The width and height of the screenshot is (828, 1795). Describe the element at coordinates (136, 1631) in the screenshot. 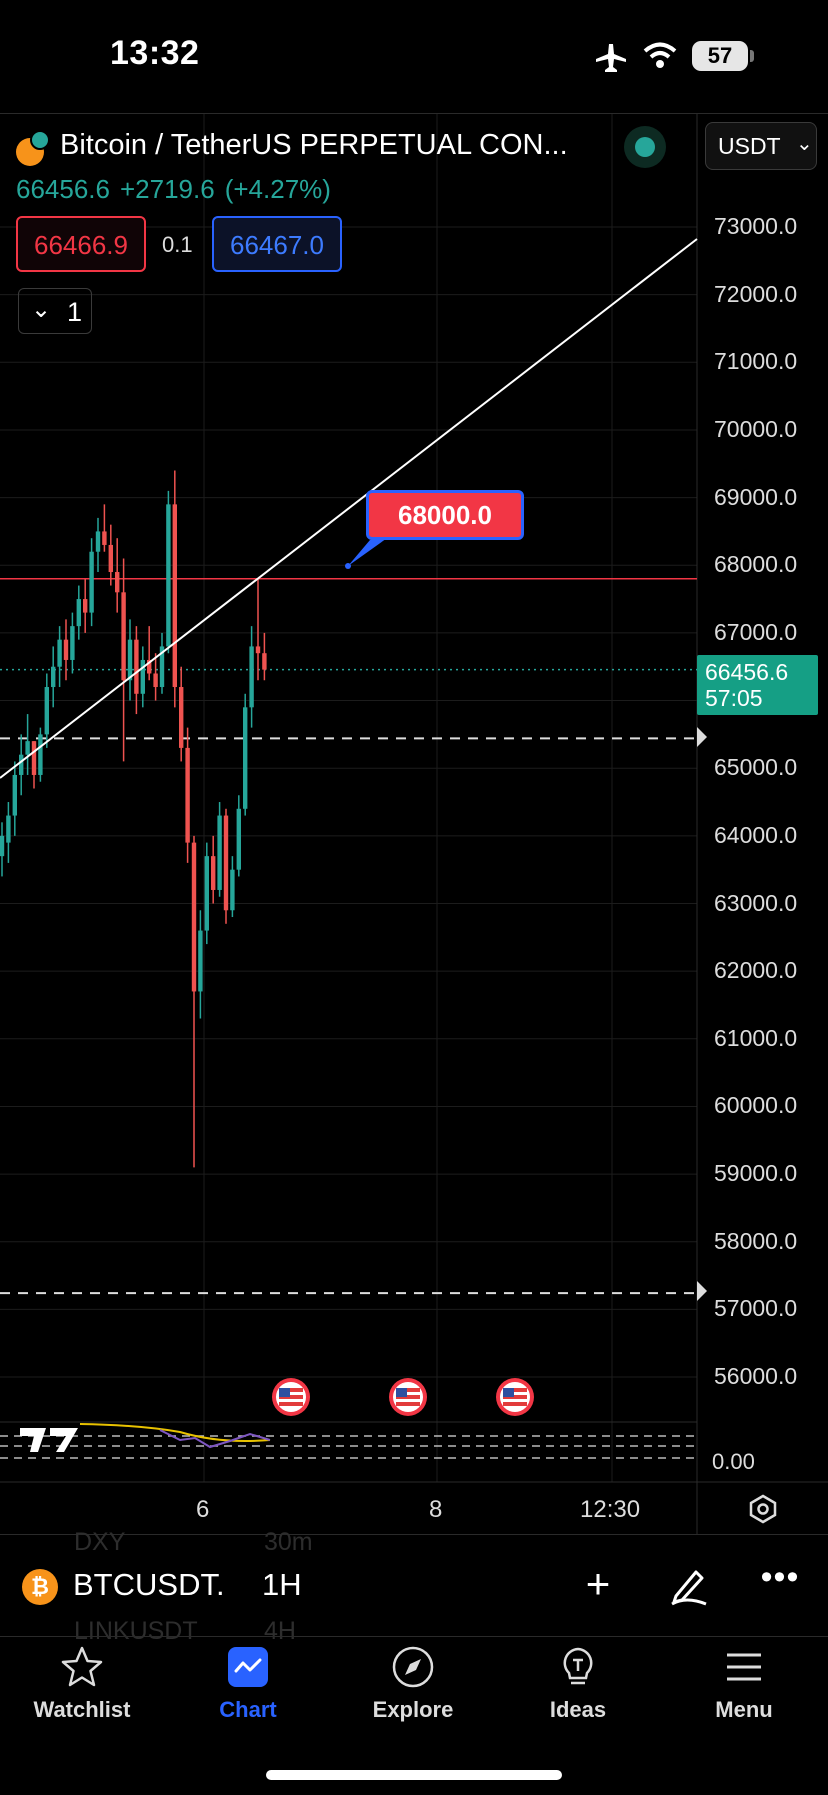

I see `recent-symbol-ghost: LINKUSDT` at that location.